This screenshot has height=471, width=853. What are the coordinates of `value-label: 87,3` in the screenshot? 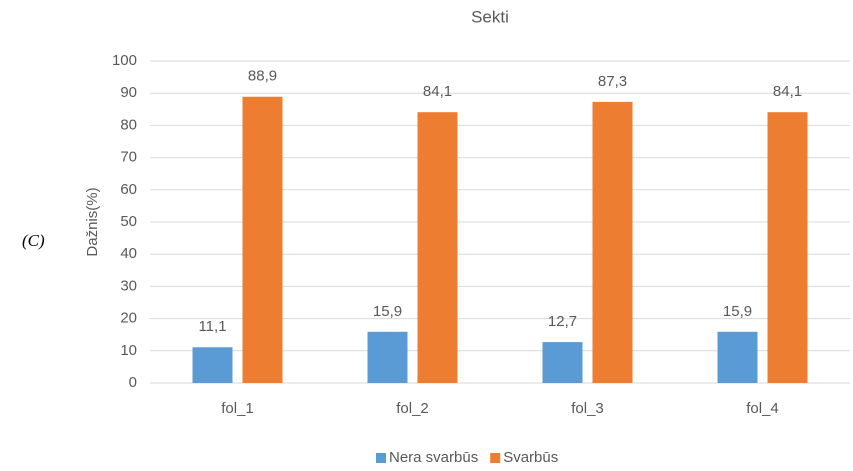 It's located at (612, 81).